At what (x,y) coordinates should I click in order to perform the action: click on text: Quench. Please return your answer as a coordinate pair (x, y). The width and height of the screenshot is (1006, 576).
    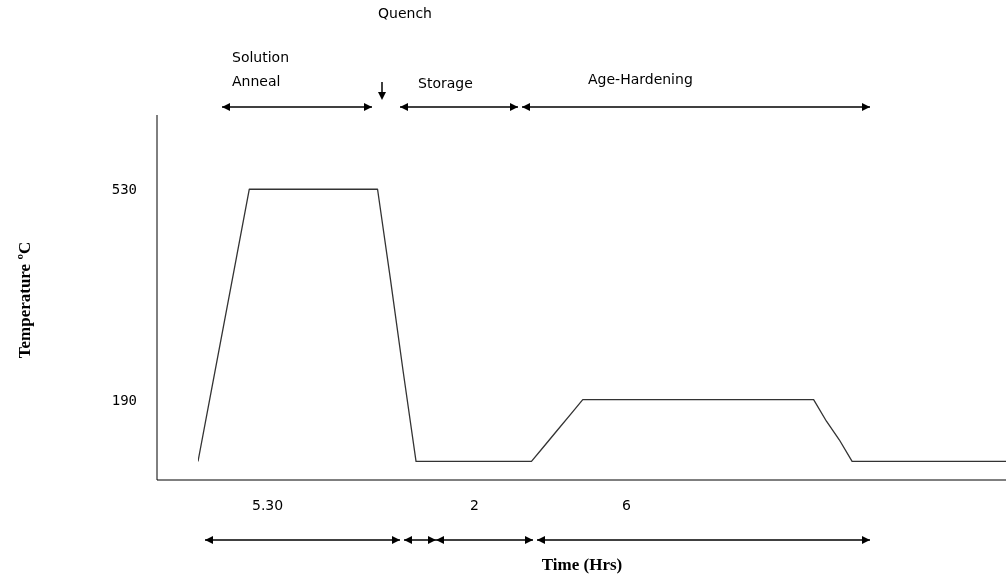
    Looking at the image, I should click on (405, 13).